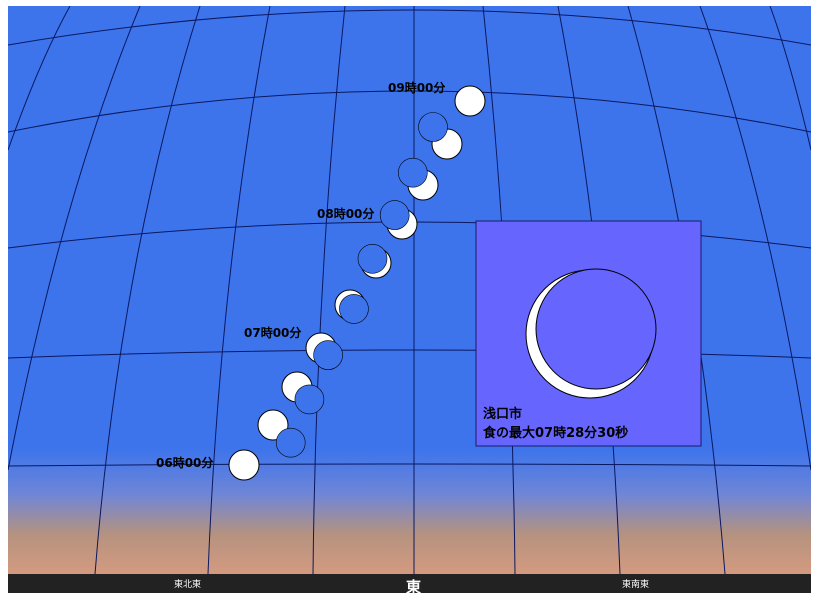 The image size is (819, 593). Describe the element at coordinates (413, 585) in the screenshot. I see `direction-label-e: 東` at that location.